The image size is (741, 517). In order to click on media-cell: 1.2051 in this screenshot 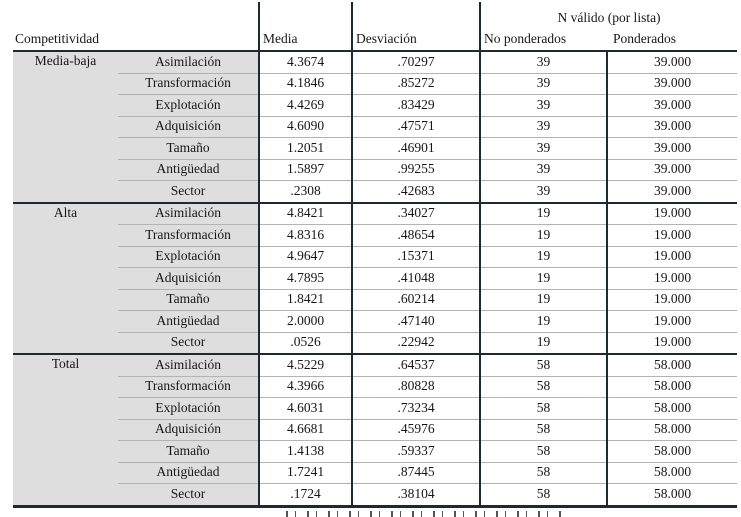, I will do `click(305, 148)`.